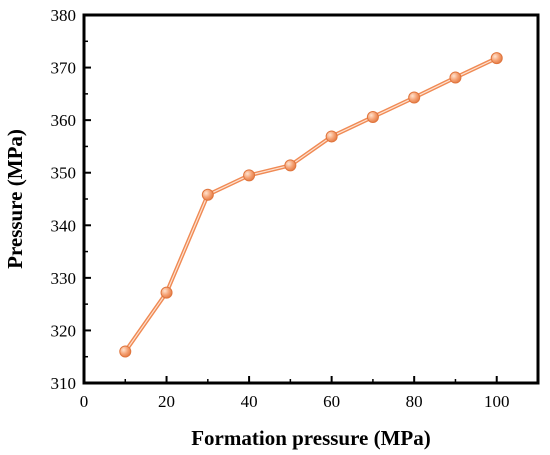  Describe the element at coordinates (64, 225) in the screenshot. I see `y-tick-label: 340` at that location.